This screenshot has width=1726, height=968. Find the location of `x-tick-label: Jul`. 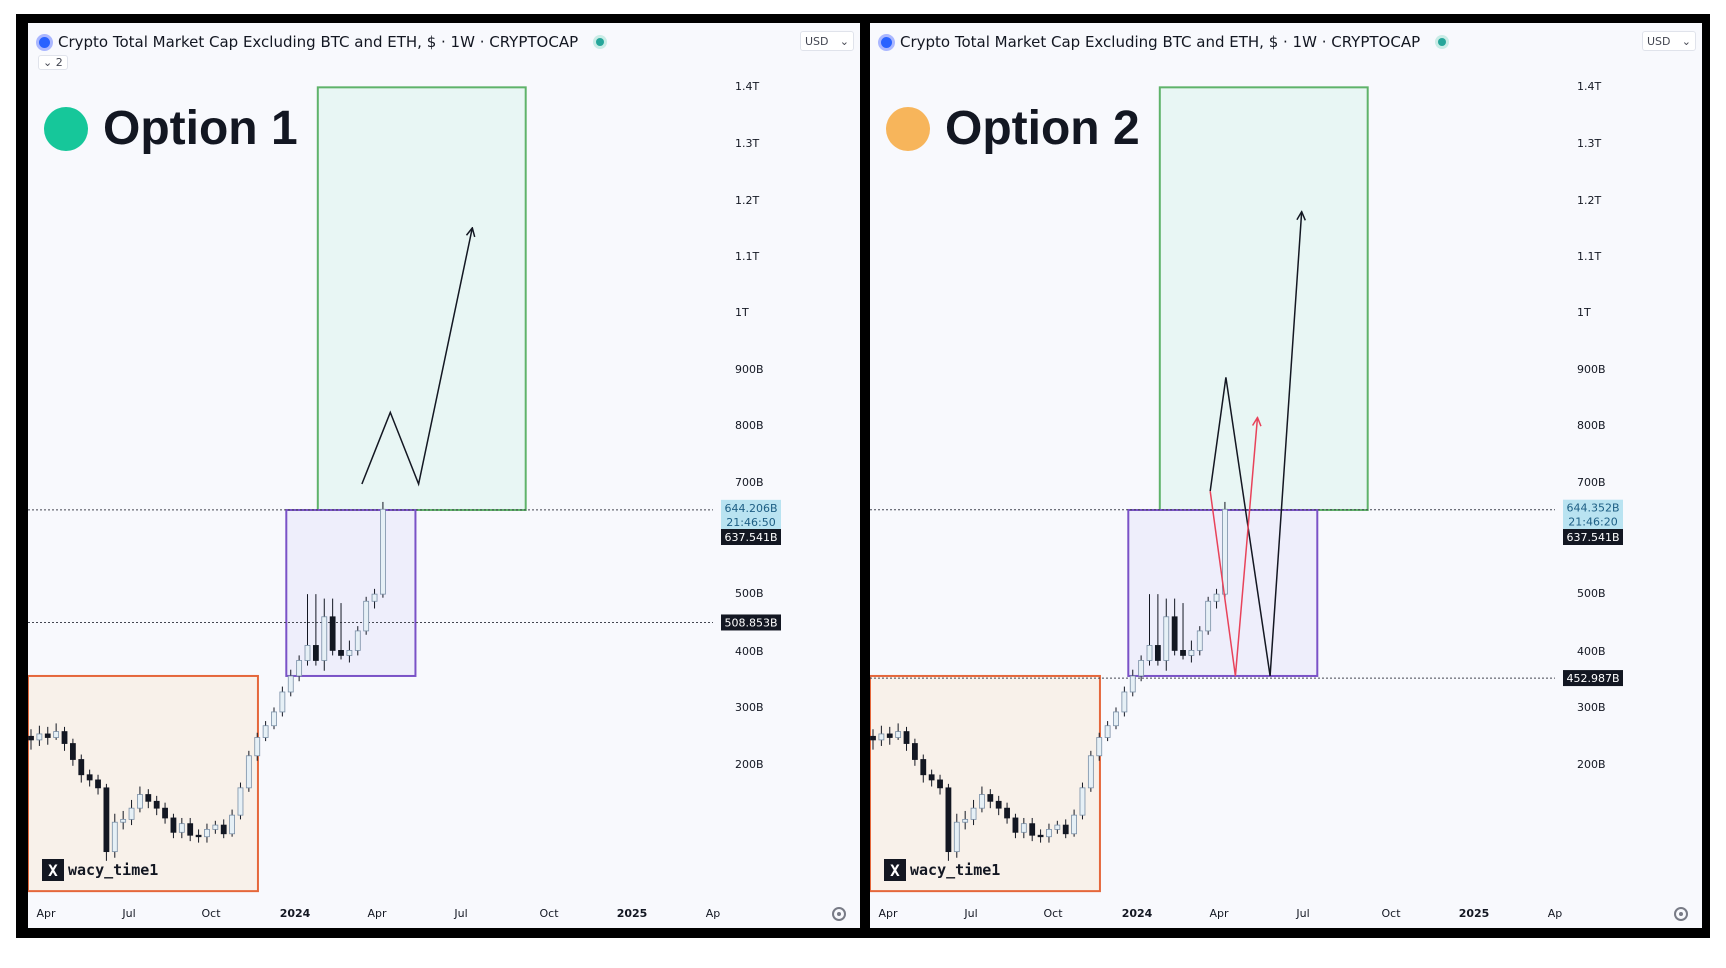

x-tick-label: Jul is located at coordinates (128, 913).